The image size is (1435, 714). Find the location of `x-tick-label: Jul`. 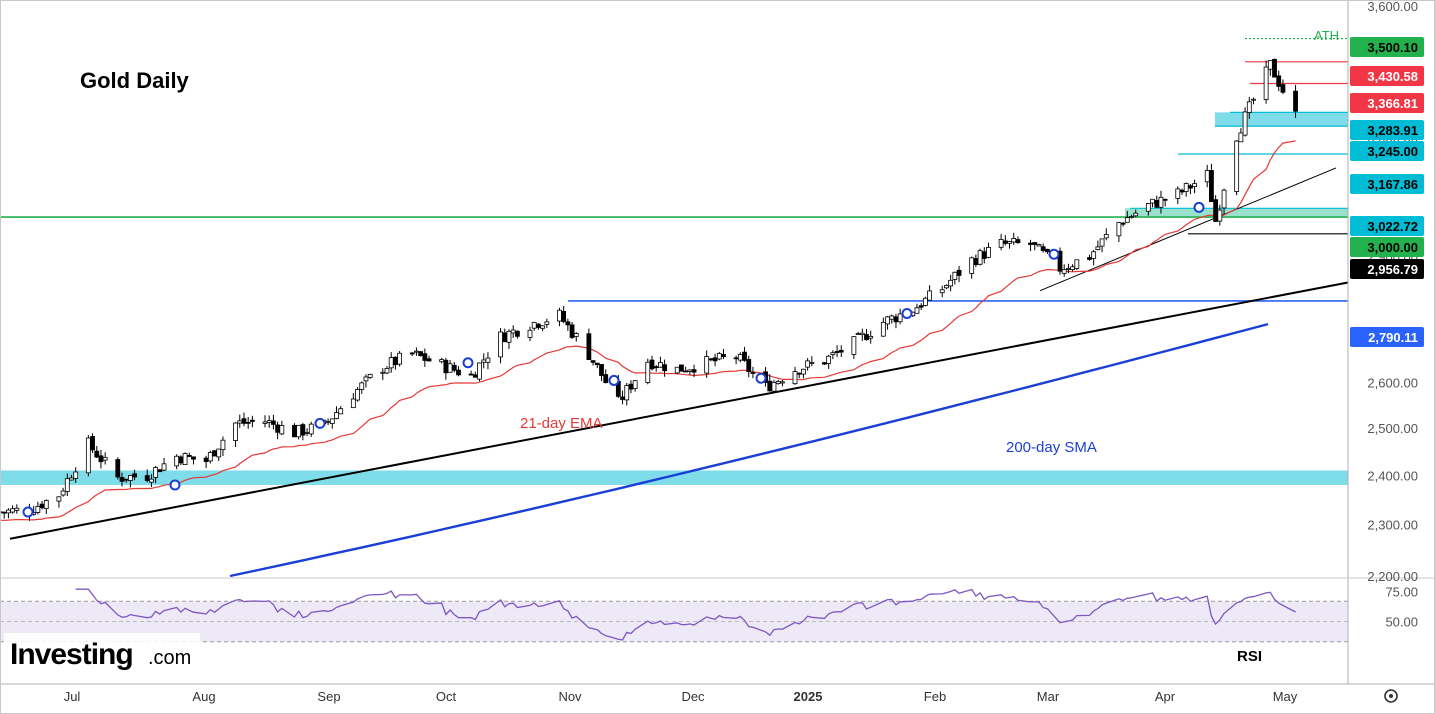

x-tick-label: Jul is located at coordinates (72, 696).